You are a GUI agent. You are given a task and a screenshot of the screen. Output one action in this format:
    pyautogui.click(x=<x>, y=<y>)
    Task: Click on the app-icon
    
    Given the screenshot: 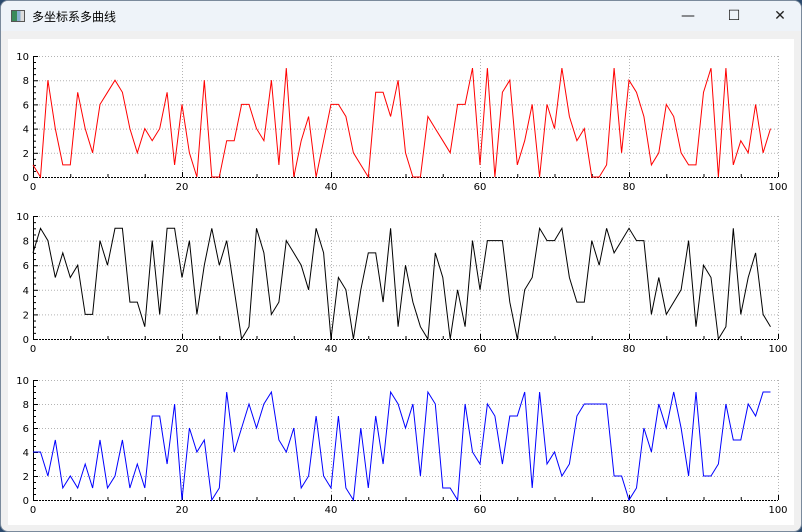 What is the action you would take?
    pyautogui.click(x=18, y=16)
    